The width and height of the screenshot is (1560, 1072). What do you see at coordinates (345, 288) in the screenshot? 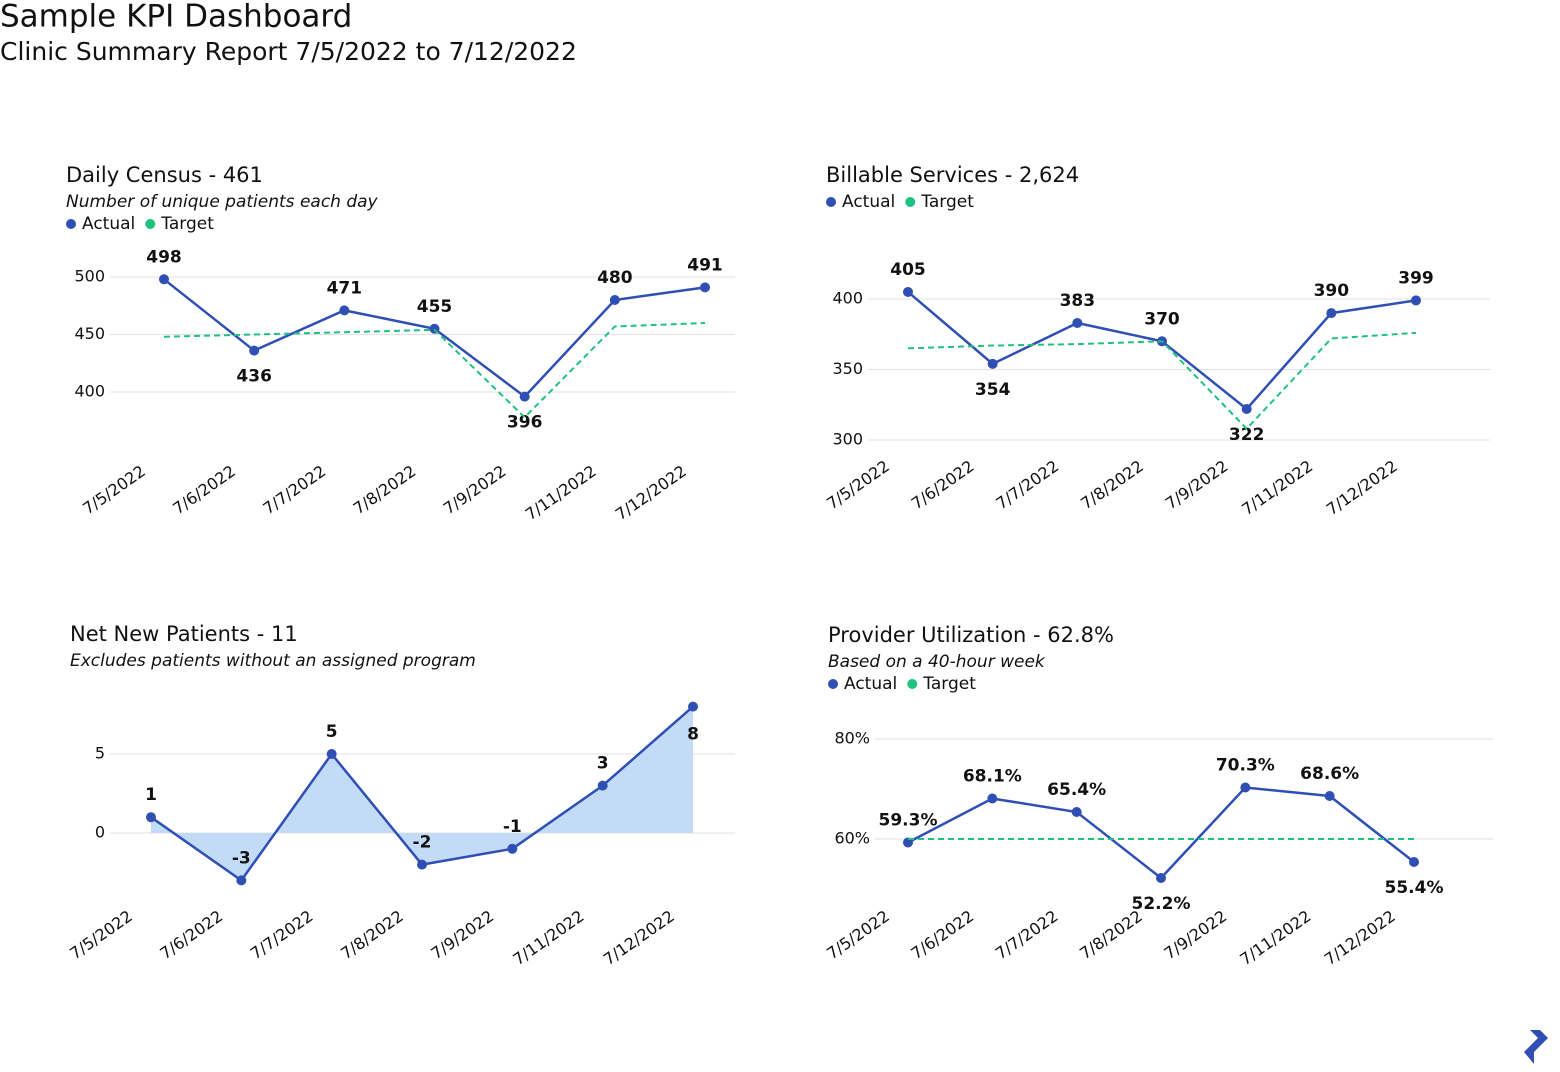
I see `data-label: 471` at bounding box center [345, 288].